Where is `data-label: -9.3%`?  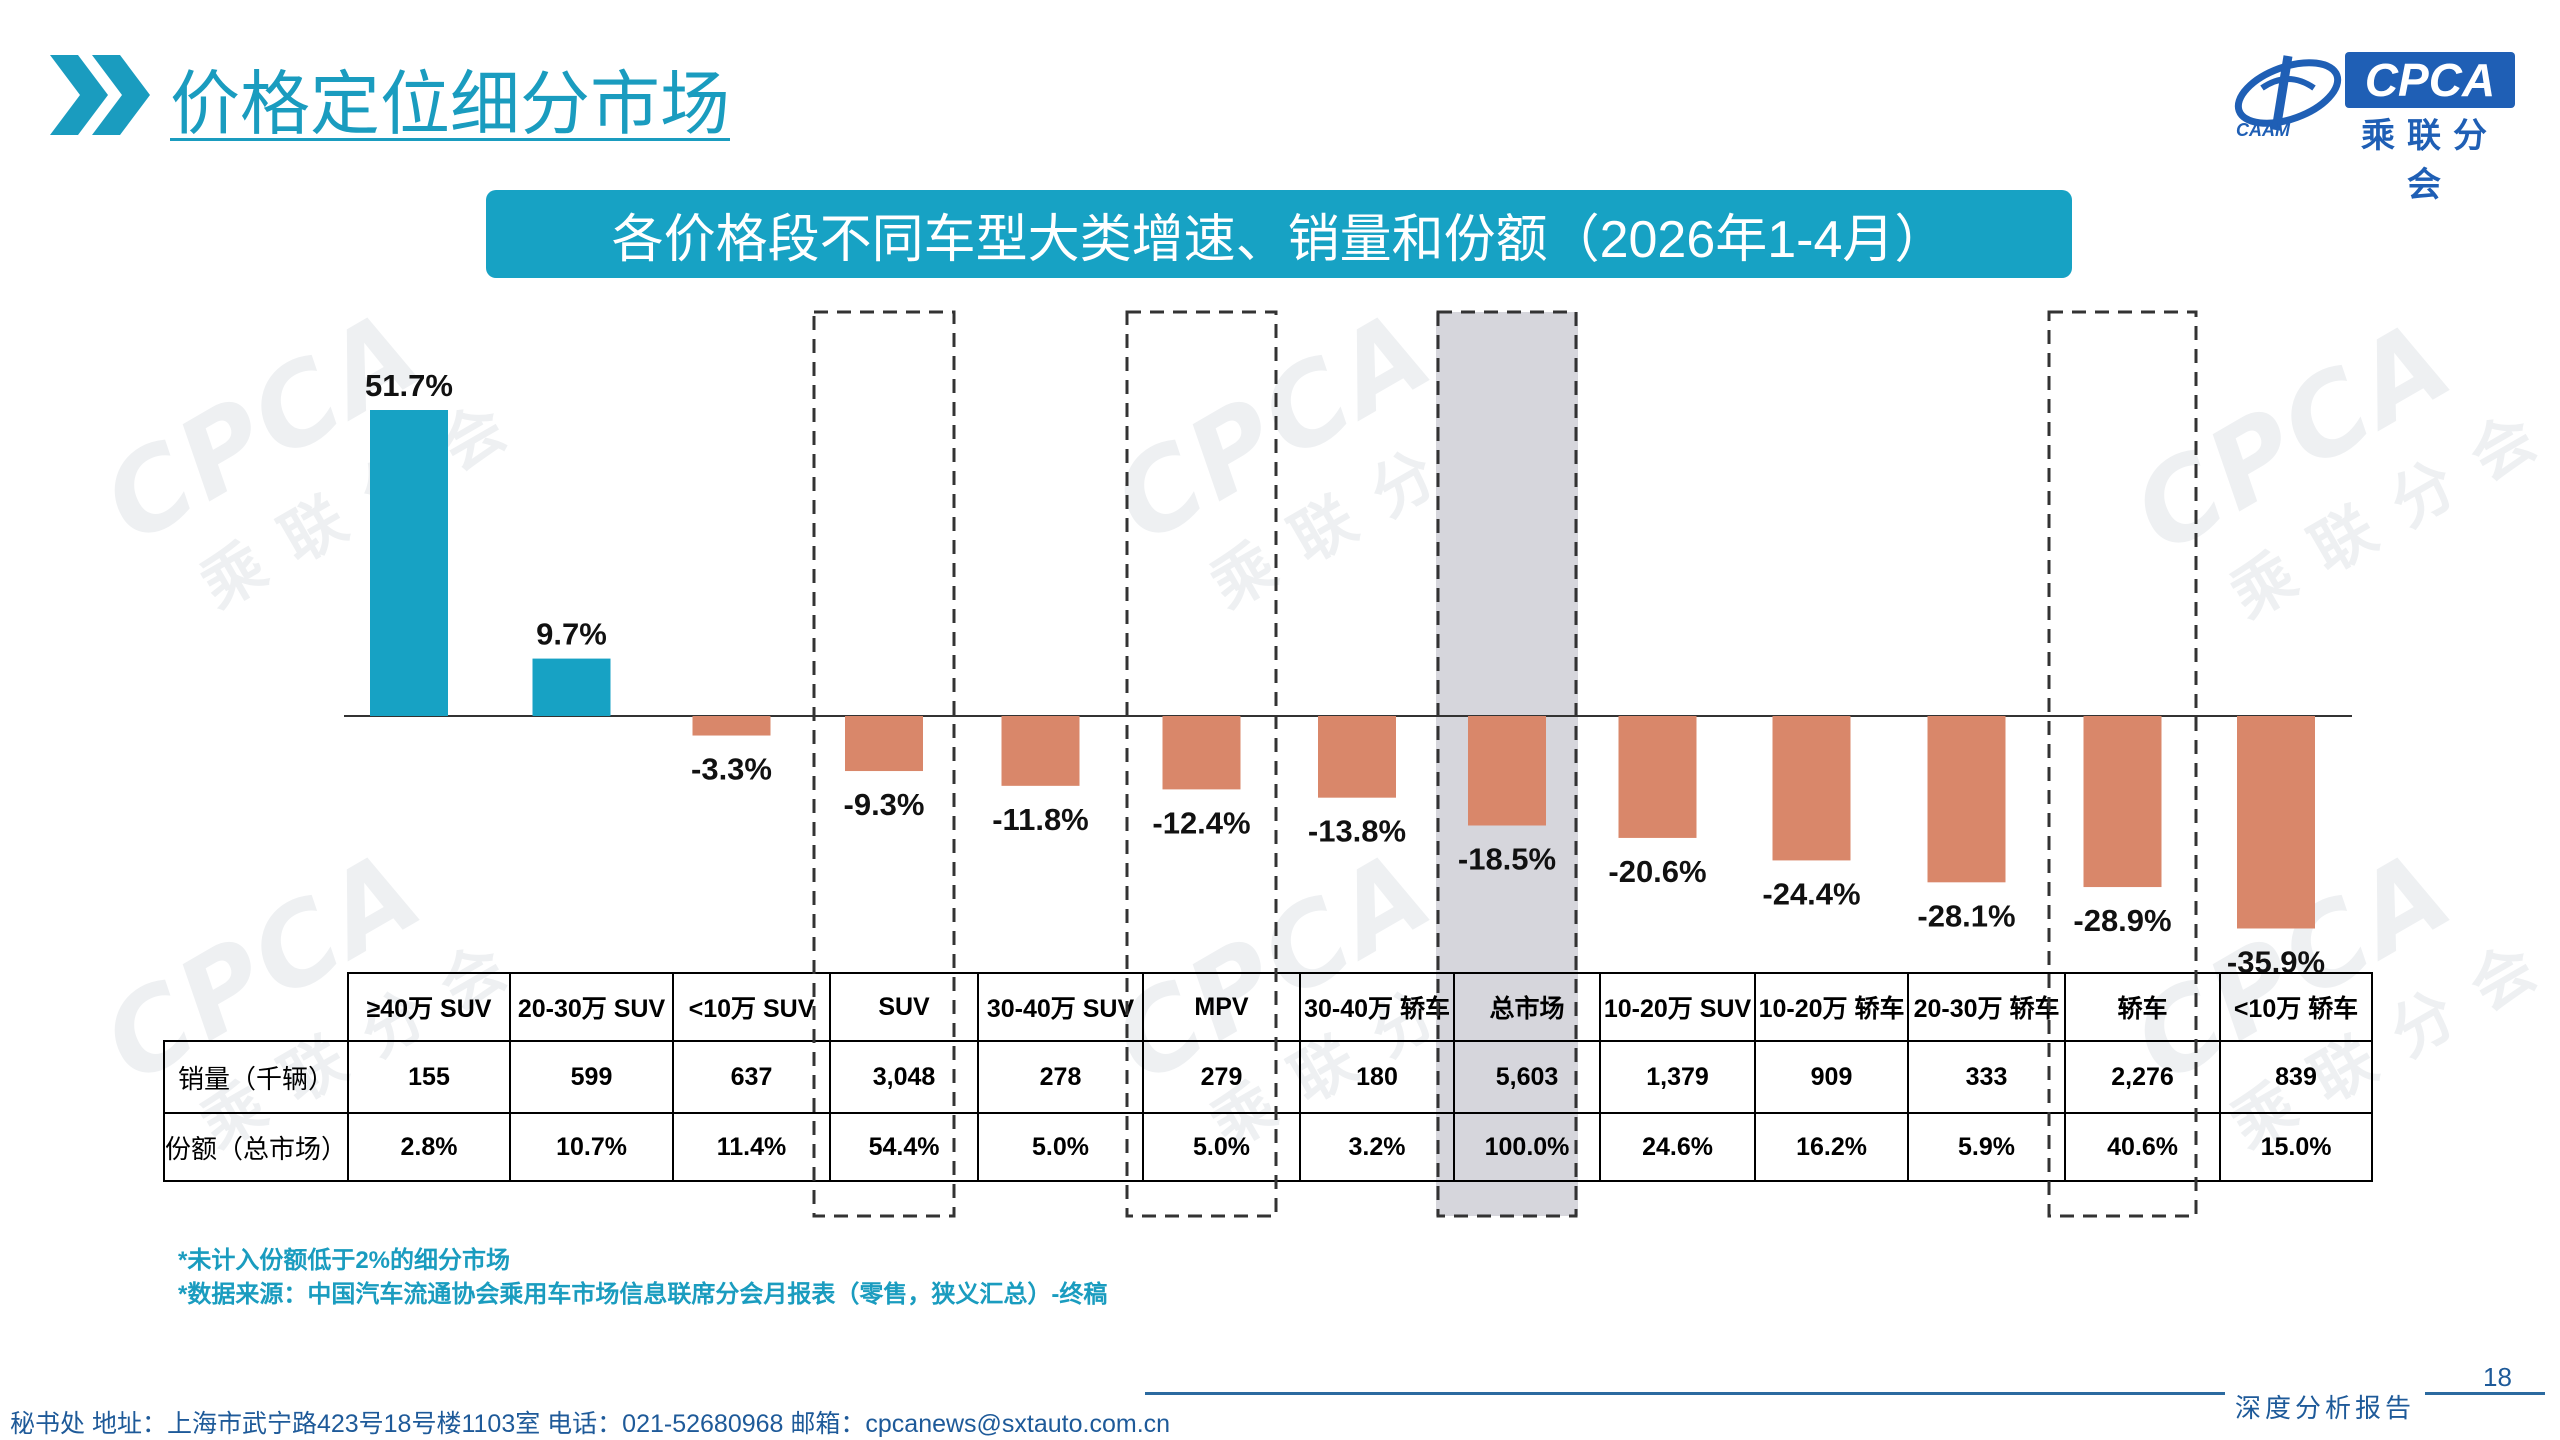
data-label: -9.3% is located at coordinates (884, 804).